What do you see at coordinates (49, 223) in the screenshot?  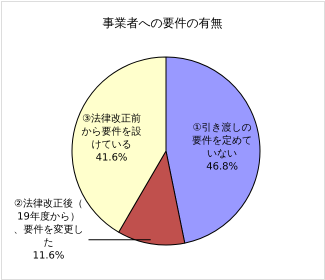 I see `slice-label: ②法律改正後（19年度から）、要件を変更した` at bounding box center [49, 223].